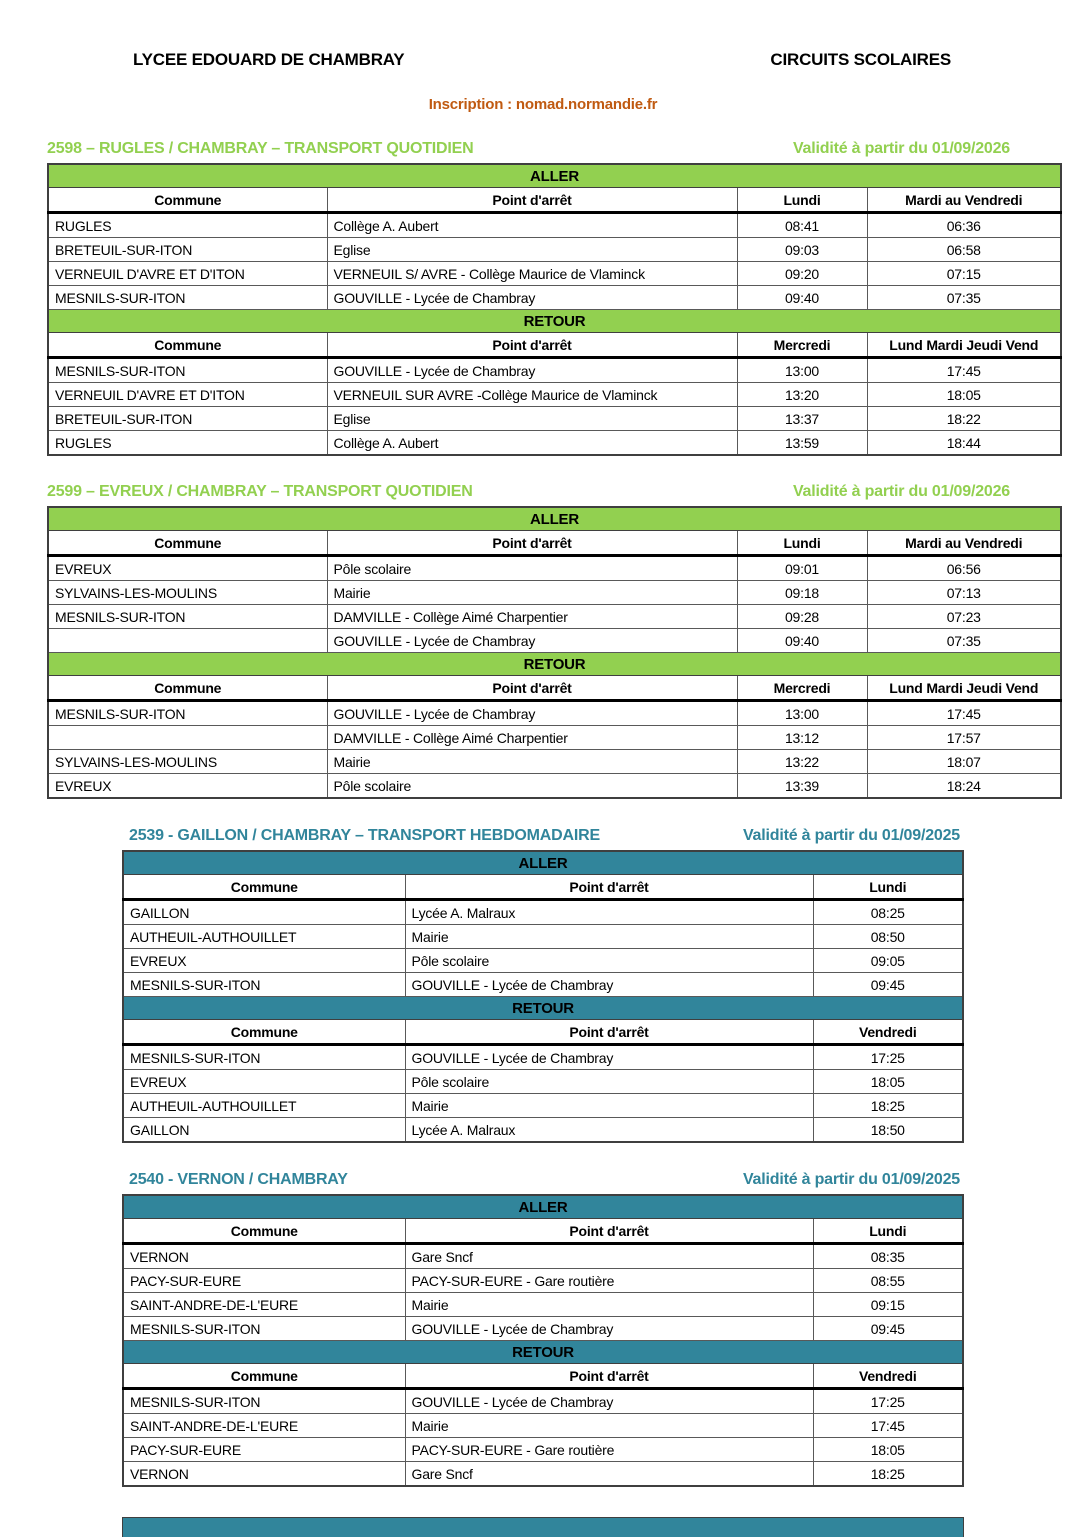 The width and height of the screenshot is (1086, 1537). I want to click on school-name: LYCEE EDOUARD DE CHAMBRAY, so click(269, 59).